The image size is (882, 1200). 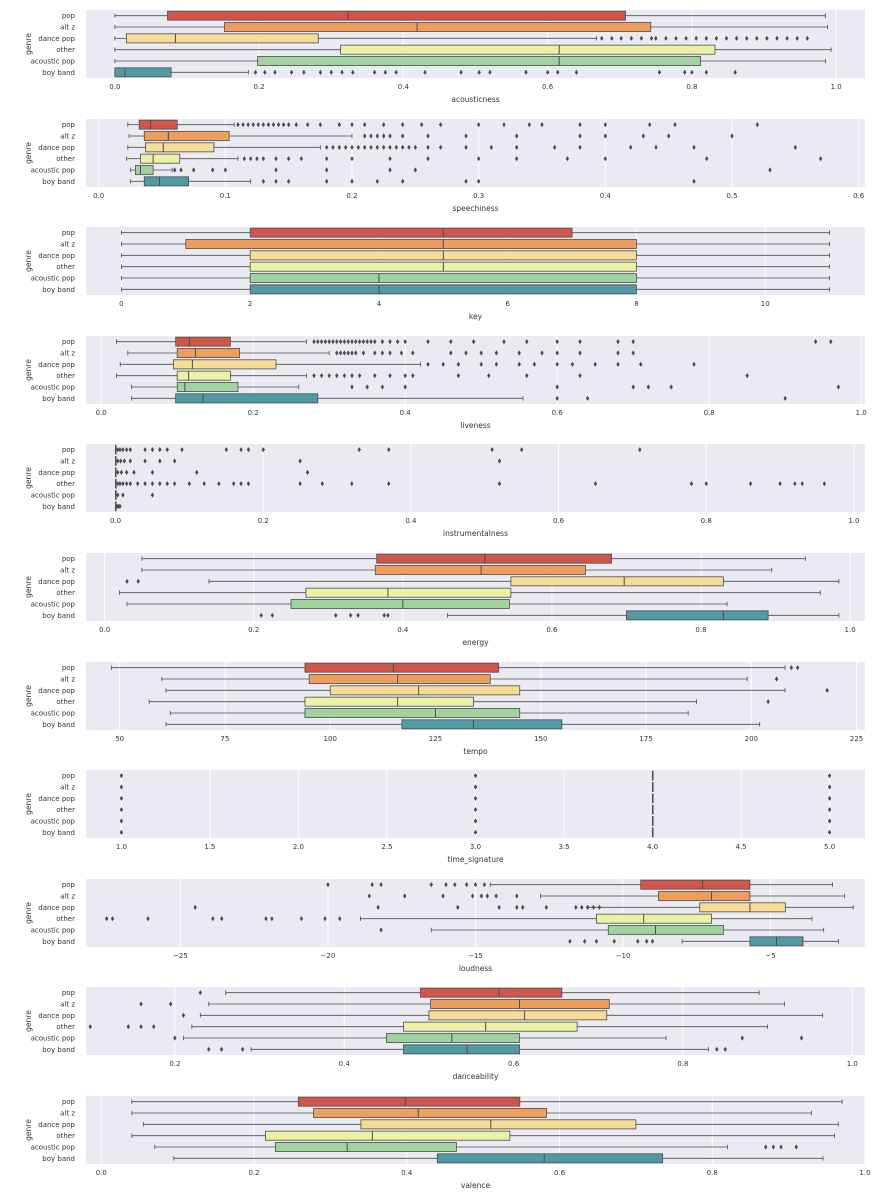 I want to click on box-acoustic-pop, so click(x=427, y=604).